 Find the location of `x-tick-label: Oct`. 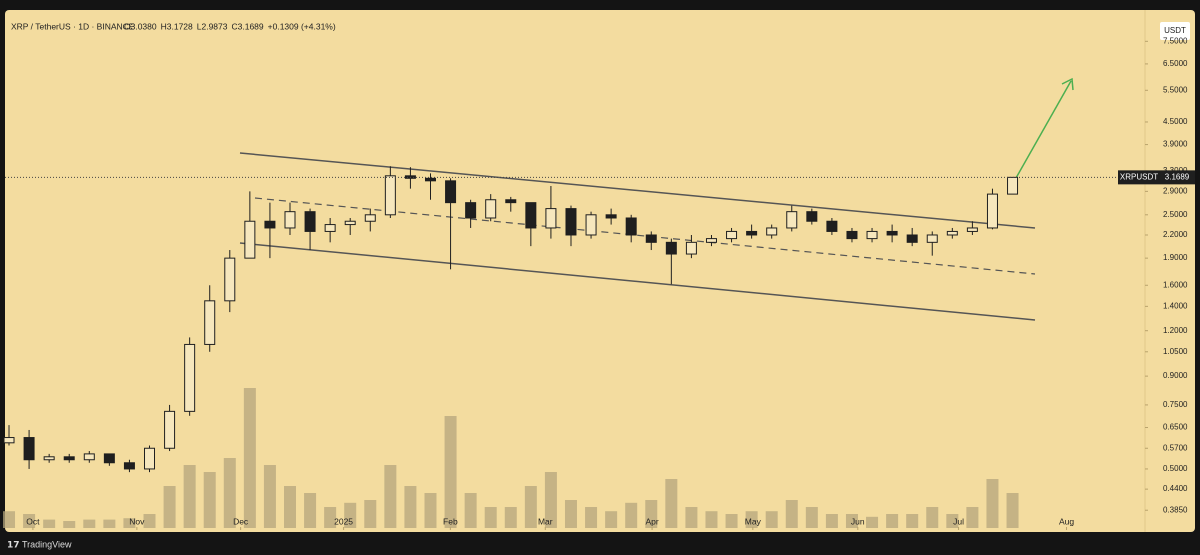

x-tick-label: Oct is located at coordinates (33, 521).